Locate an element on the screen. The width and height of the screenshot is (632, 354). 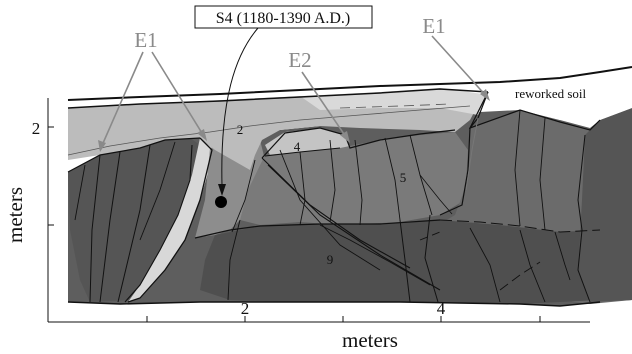
unit-label-2: 2 is located at coordinates (240, 129).